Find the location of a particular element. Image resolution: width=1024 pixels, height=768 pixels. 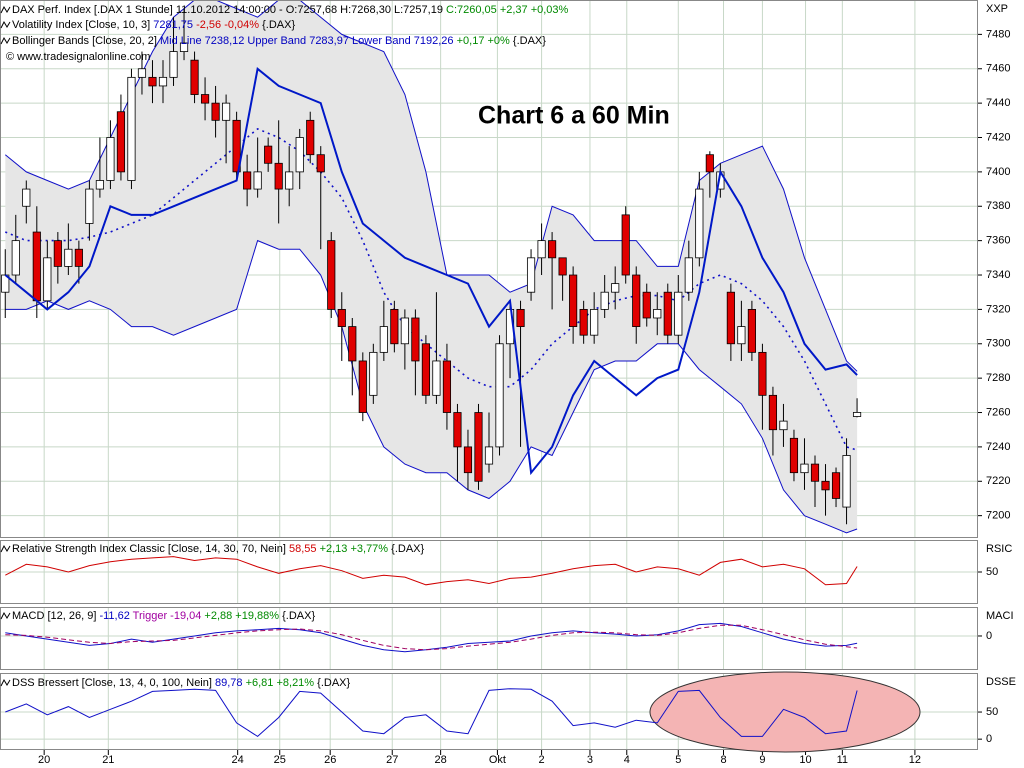

legend-part: 7281,75 is located at coordinates (174, 25).